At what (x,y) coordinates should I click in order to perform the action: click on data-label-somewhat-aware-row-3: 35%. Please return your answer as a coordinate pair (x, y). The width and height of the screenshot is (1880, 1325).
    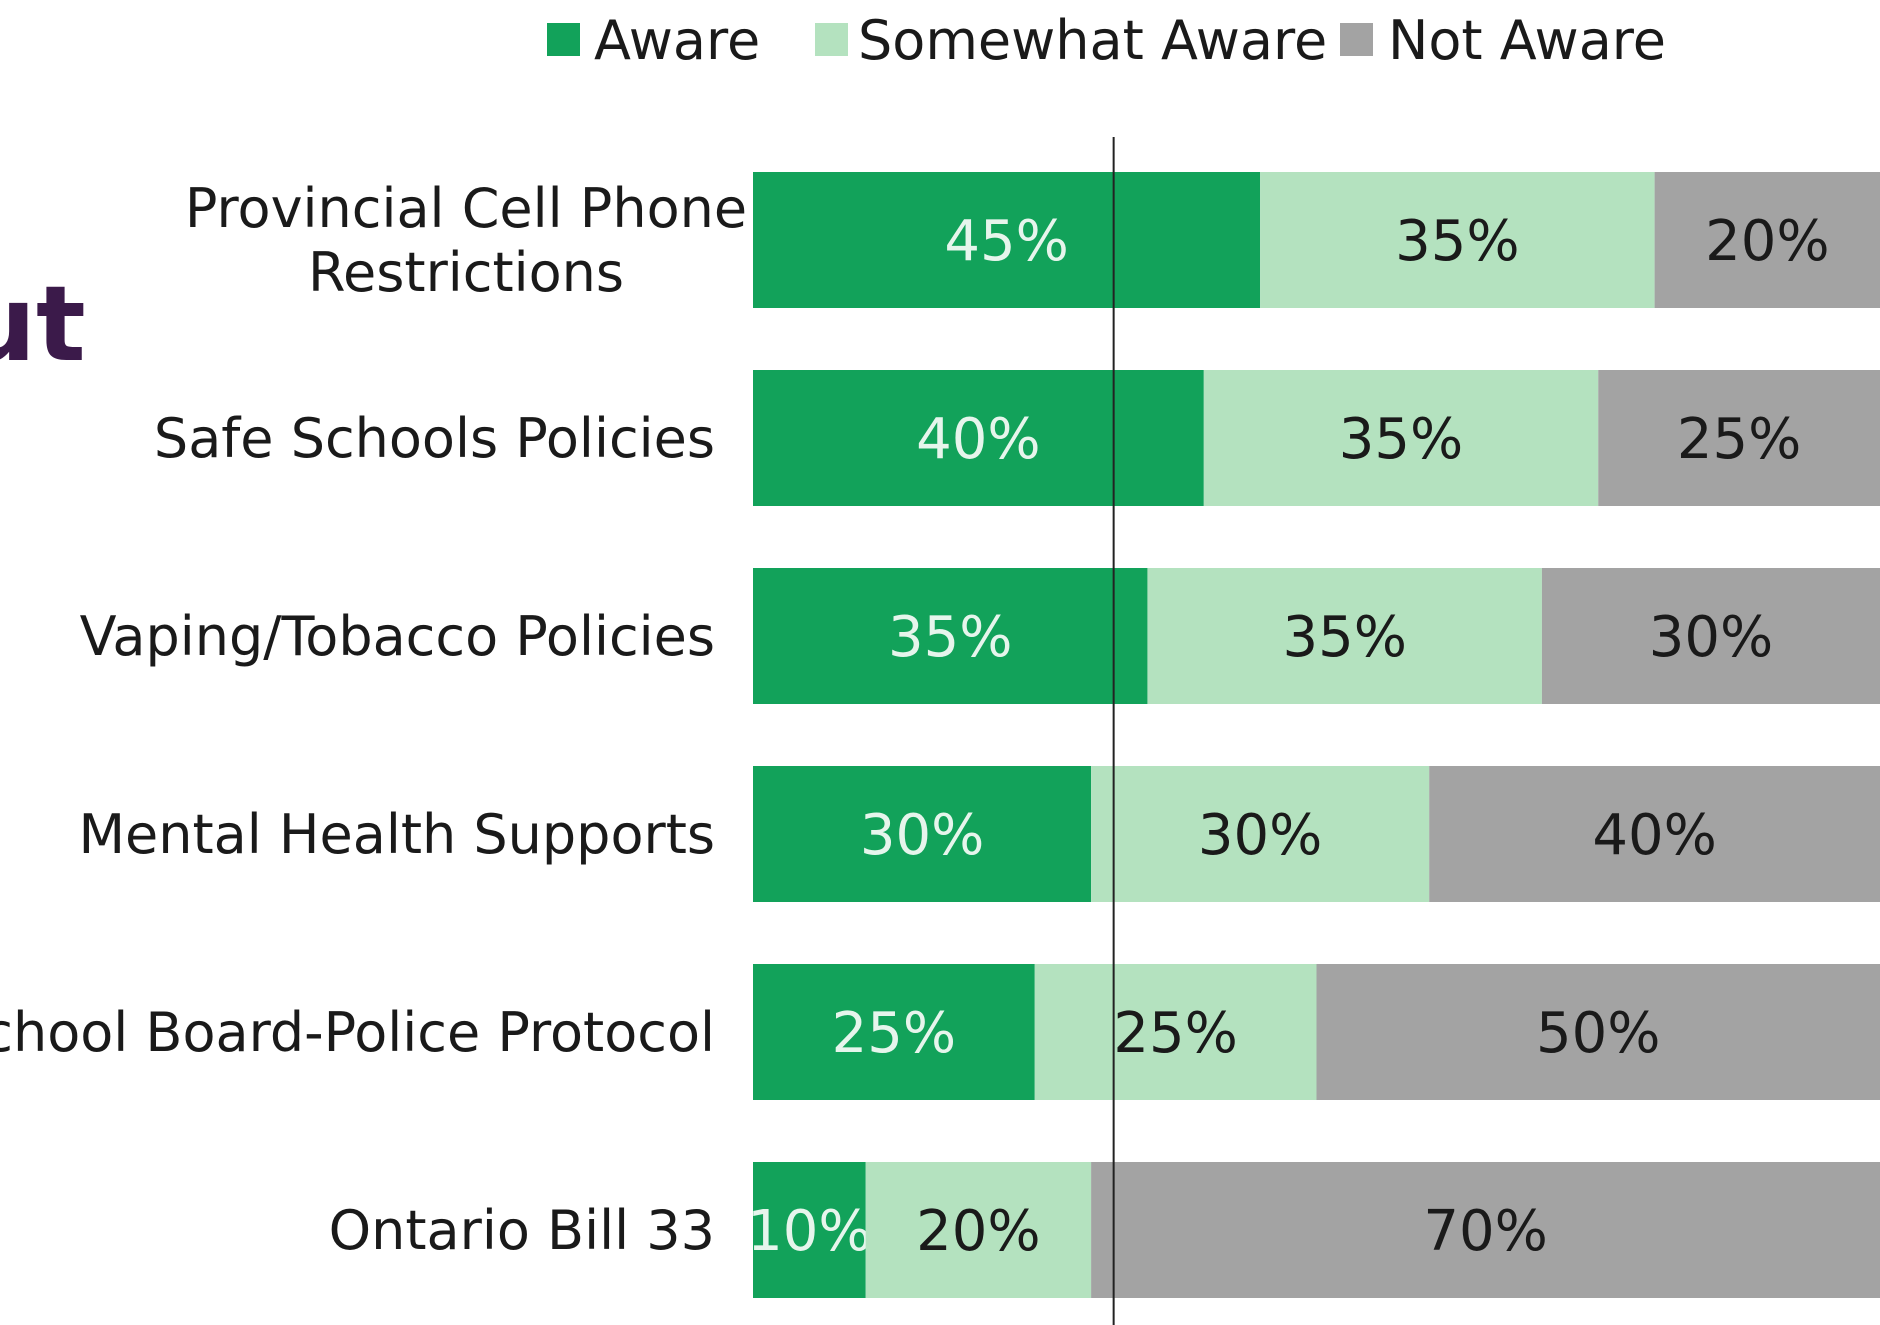
    Looking at the image, I should click on (1344, 637).